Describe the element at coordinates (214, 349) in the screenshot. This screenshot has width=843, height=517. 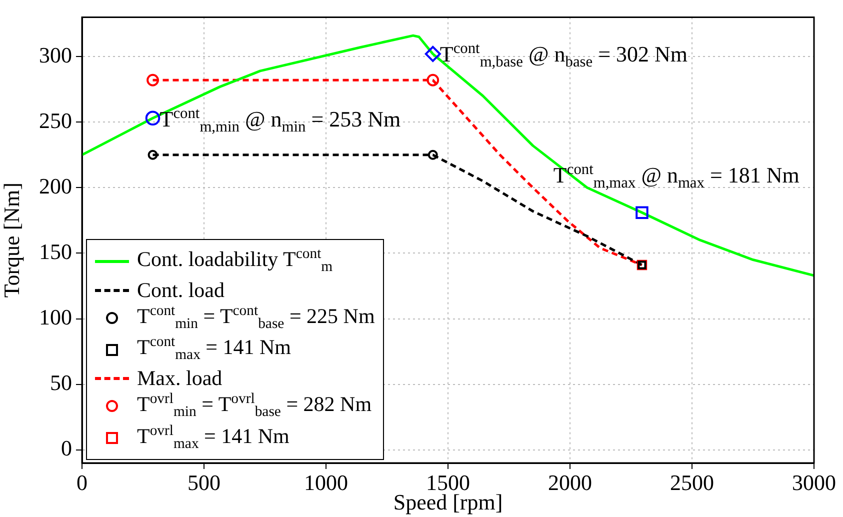
I see `legend-label: T$^{cont}$$_{max}$ = 141 Nm` at that location.